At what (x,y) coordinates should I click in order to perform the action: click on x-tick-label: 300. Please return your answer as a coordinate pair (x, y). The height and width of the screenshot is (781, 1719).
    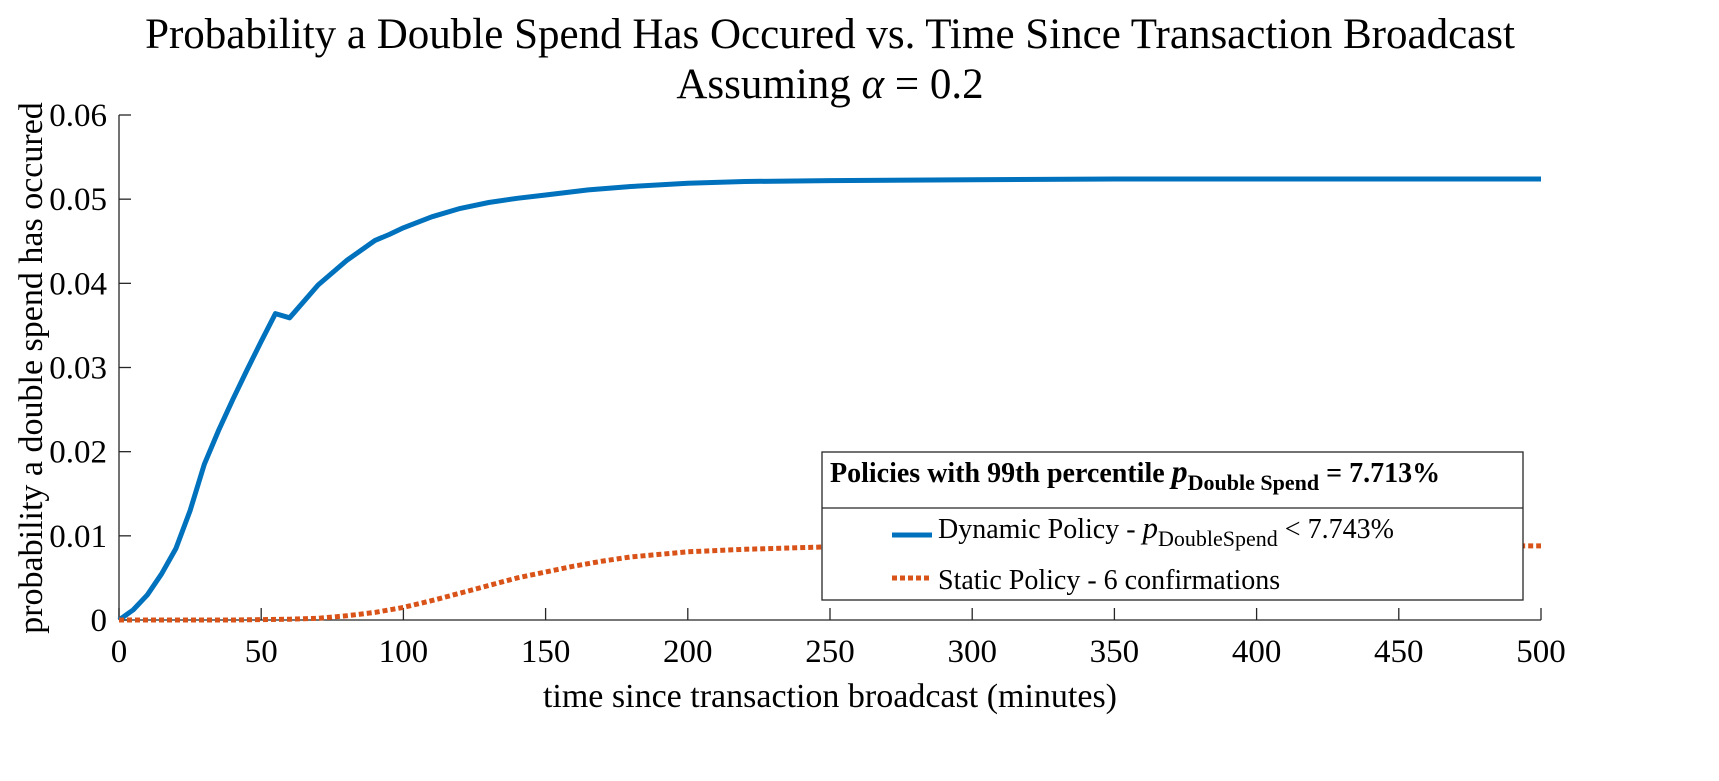
    Looking at the image, I should click on (972, 652).